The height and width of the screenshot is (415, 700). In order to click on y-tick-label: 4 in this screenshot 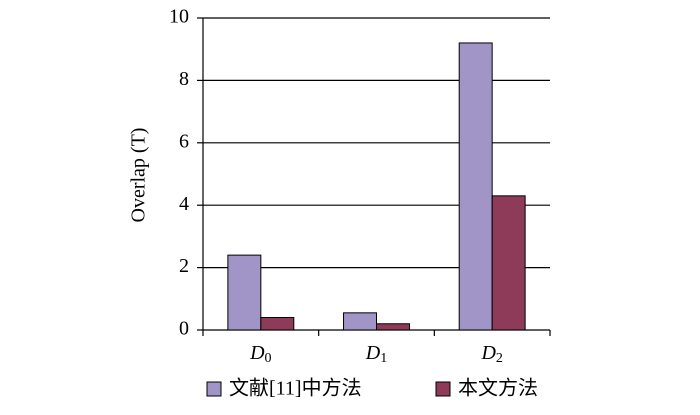, I will do `click(184, 204)`.